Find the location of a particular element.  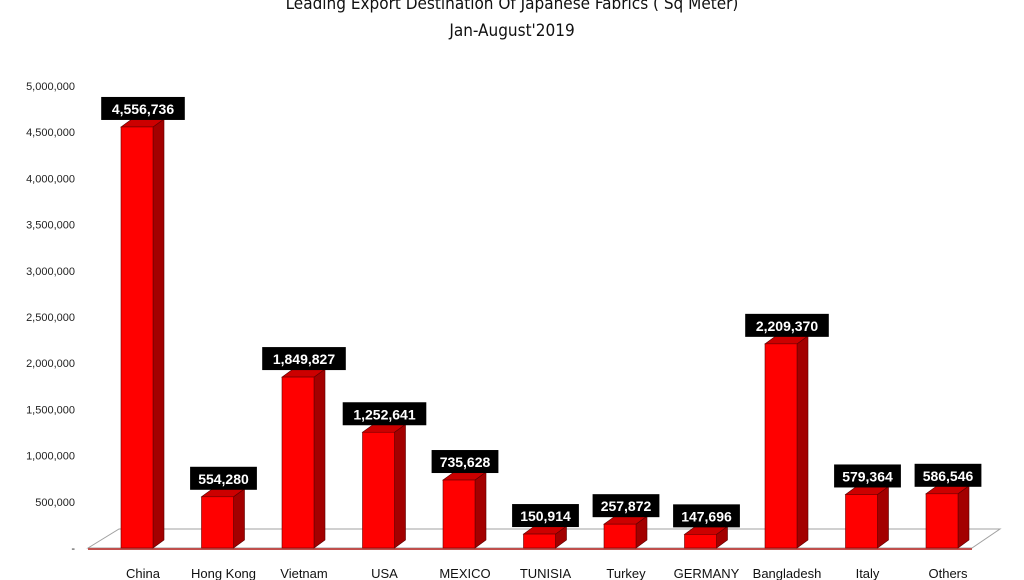

x-tick-label: USA is located at coordinates (384, 573).